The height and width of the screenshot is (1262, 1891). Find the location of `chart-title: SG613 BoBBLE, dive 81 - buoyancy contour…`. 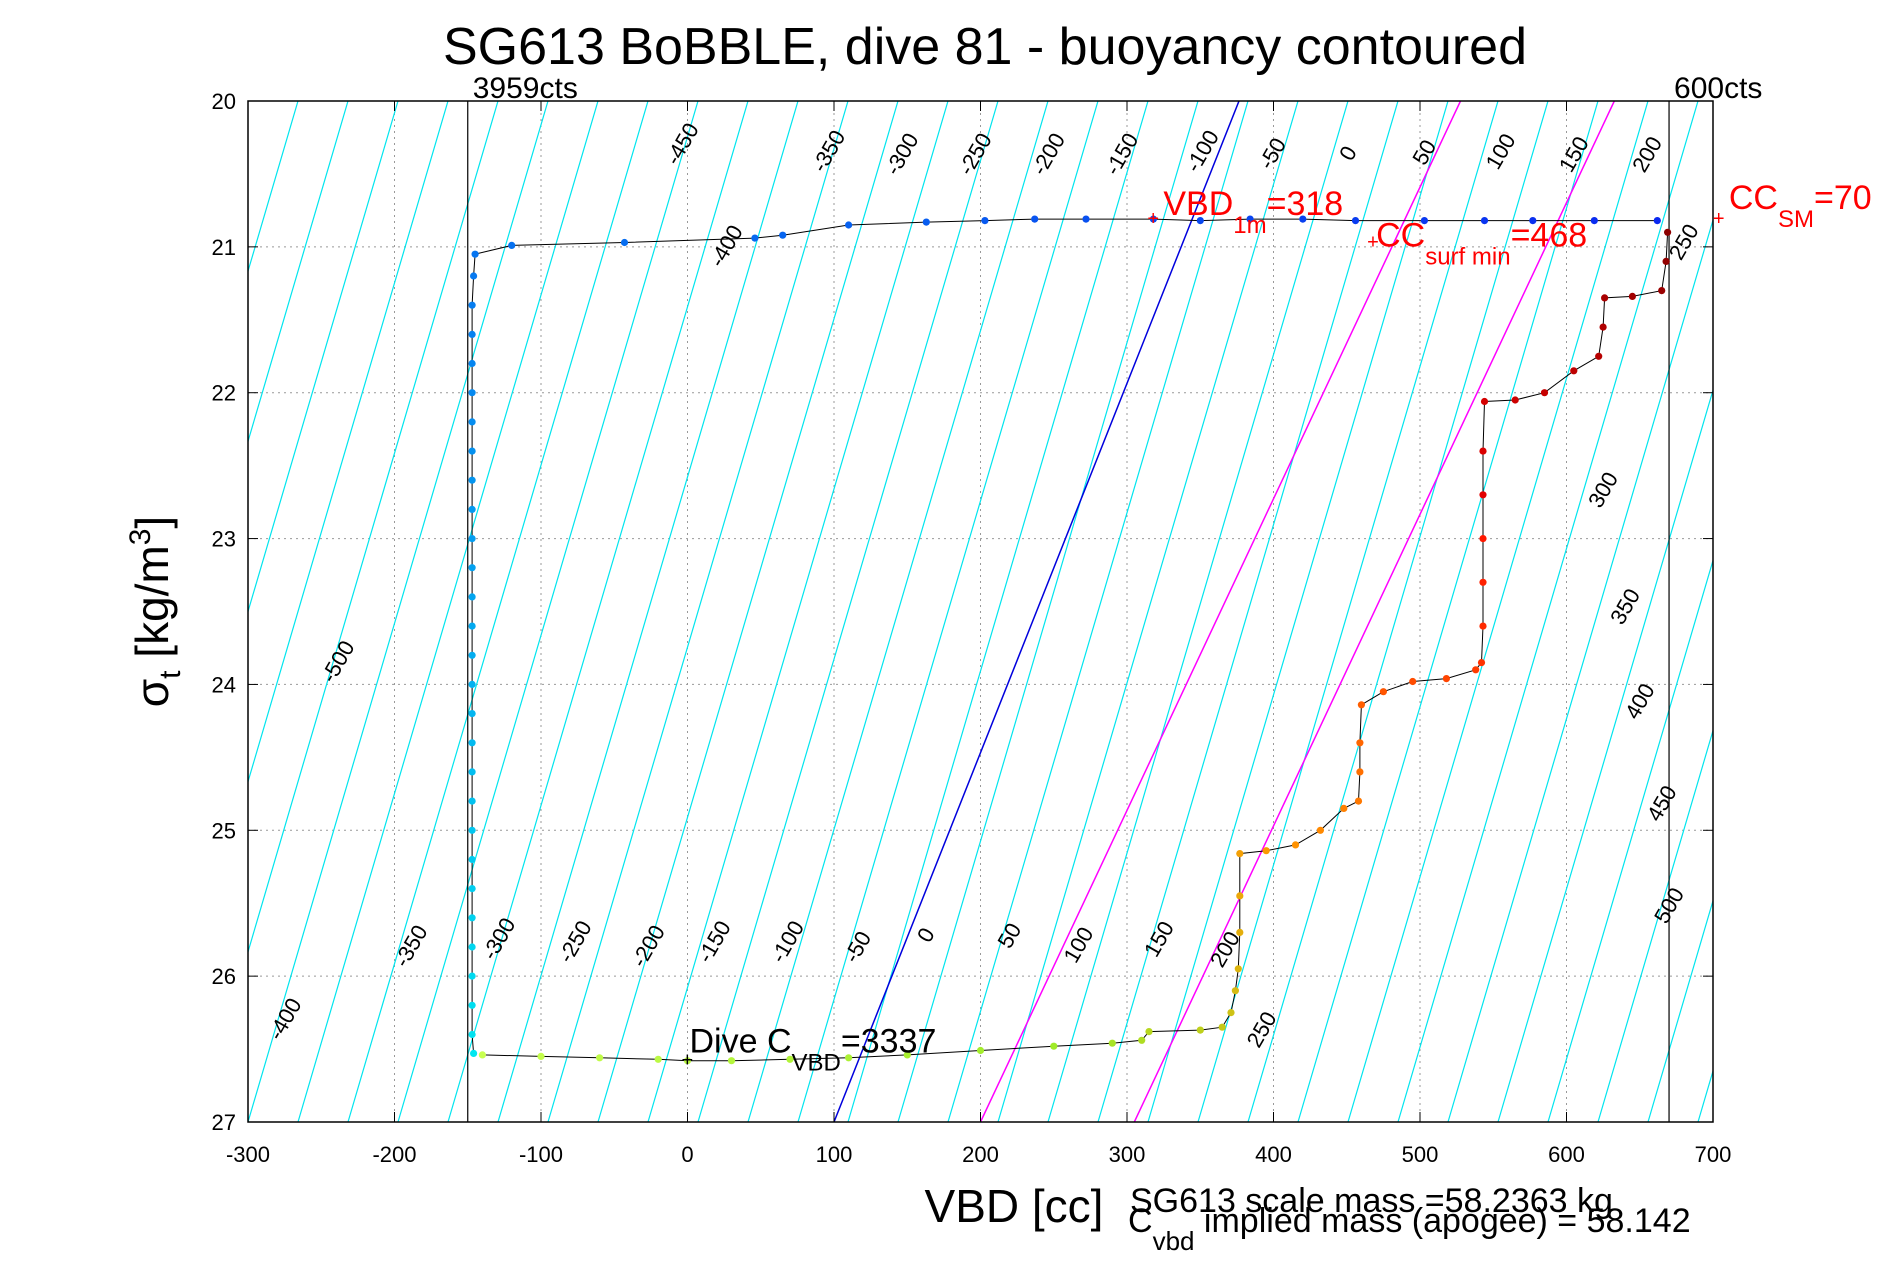

chart-title: SG613 BoBBLE, dive 81 - buoyancy contour… is located at coordinates (985, 47).